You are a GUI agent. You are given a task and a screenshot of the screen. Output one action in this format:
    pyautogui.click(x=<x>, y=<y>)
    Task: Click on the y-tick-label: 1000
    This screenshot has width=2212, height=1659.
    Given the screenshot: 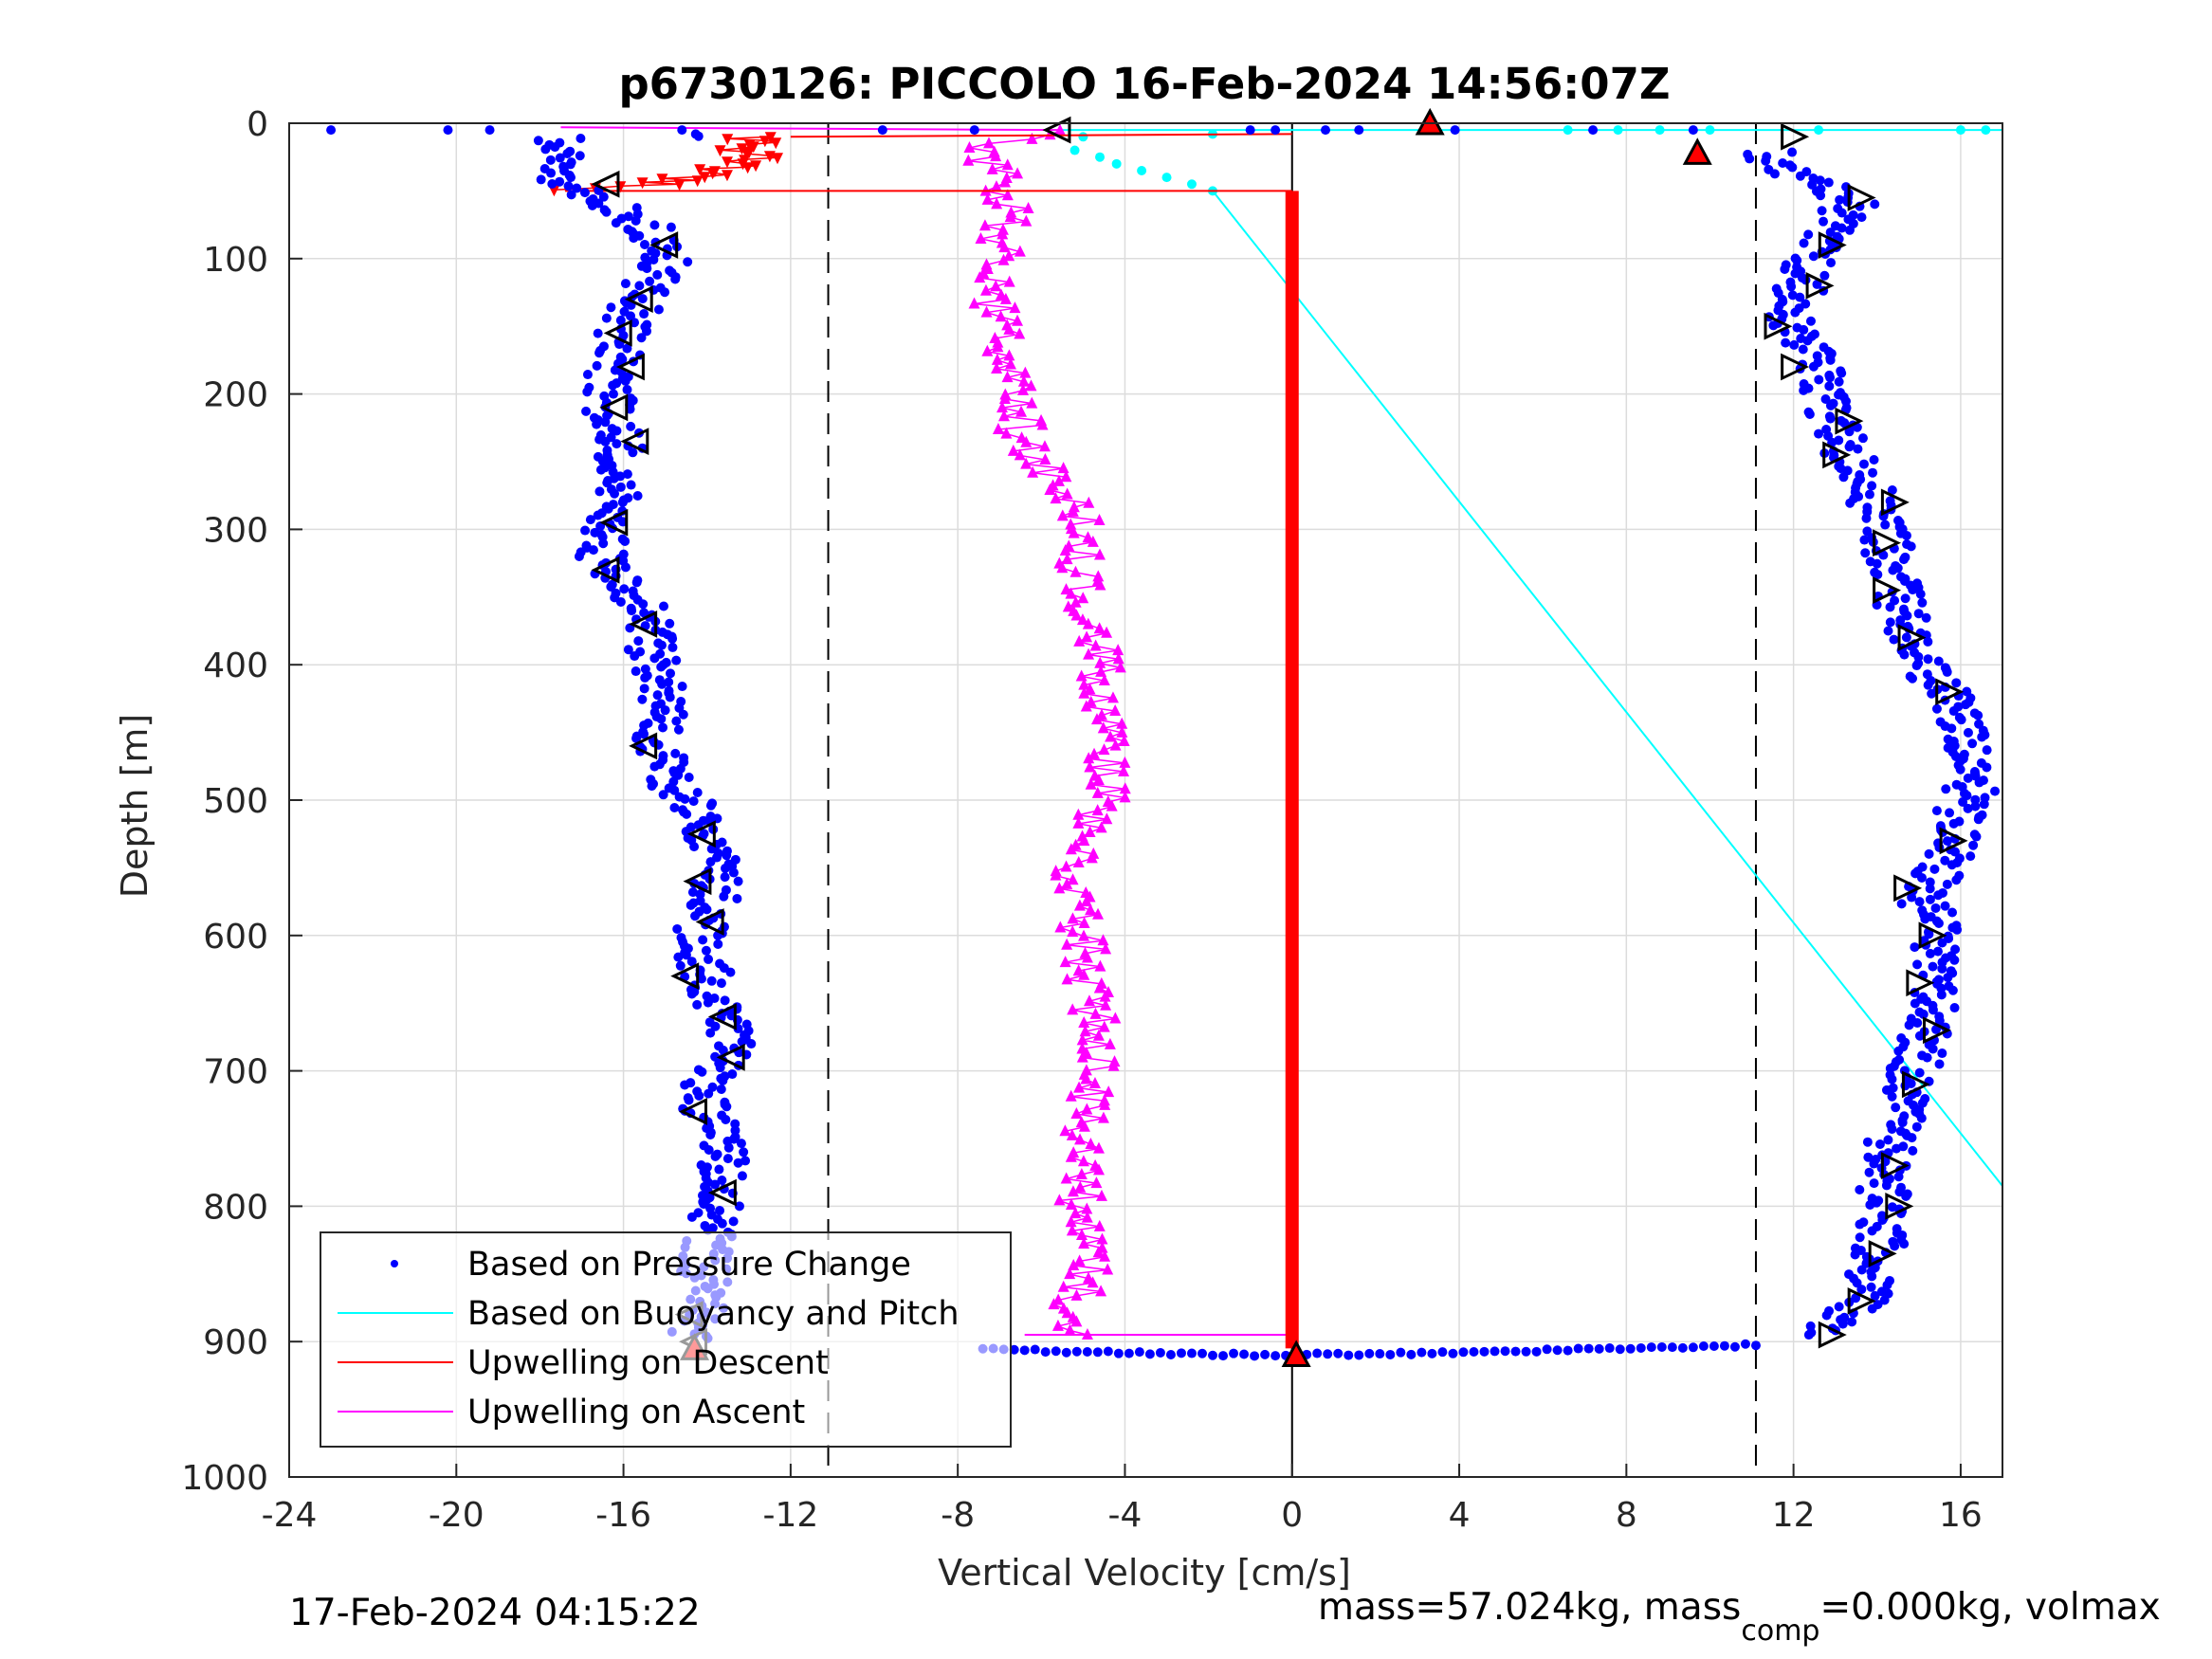 What is the action you would take?
    pyautogui.click(x=224, y=1478)
    